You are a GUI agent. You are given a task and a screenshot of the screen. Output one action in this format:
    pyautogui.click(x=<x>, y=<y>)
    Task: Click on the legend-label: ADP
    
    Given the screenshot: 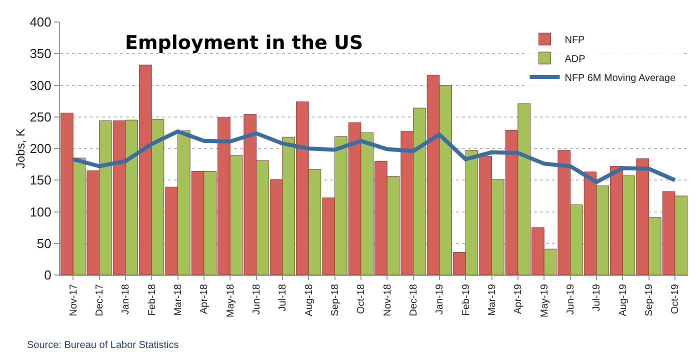 What is the action you would take?
    pyautogui.click(x=575, y=59)
    